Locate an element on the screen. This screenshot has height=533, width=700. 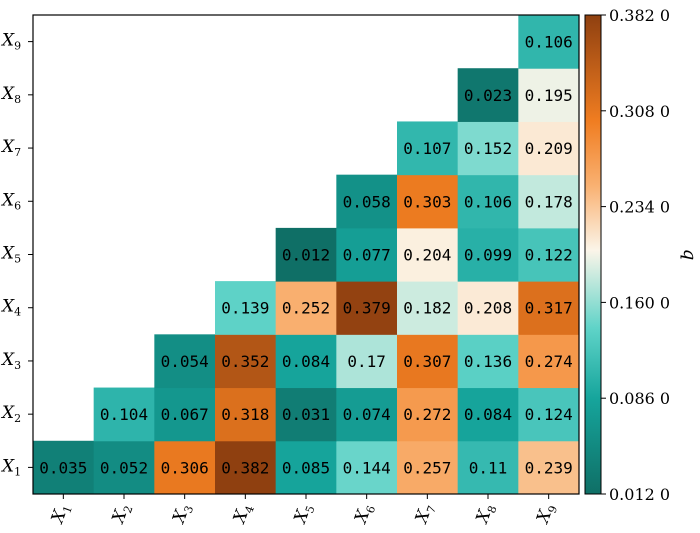
cell-value-label: 0.077 is located at coordinates (367, 255).